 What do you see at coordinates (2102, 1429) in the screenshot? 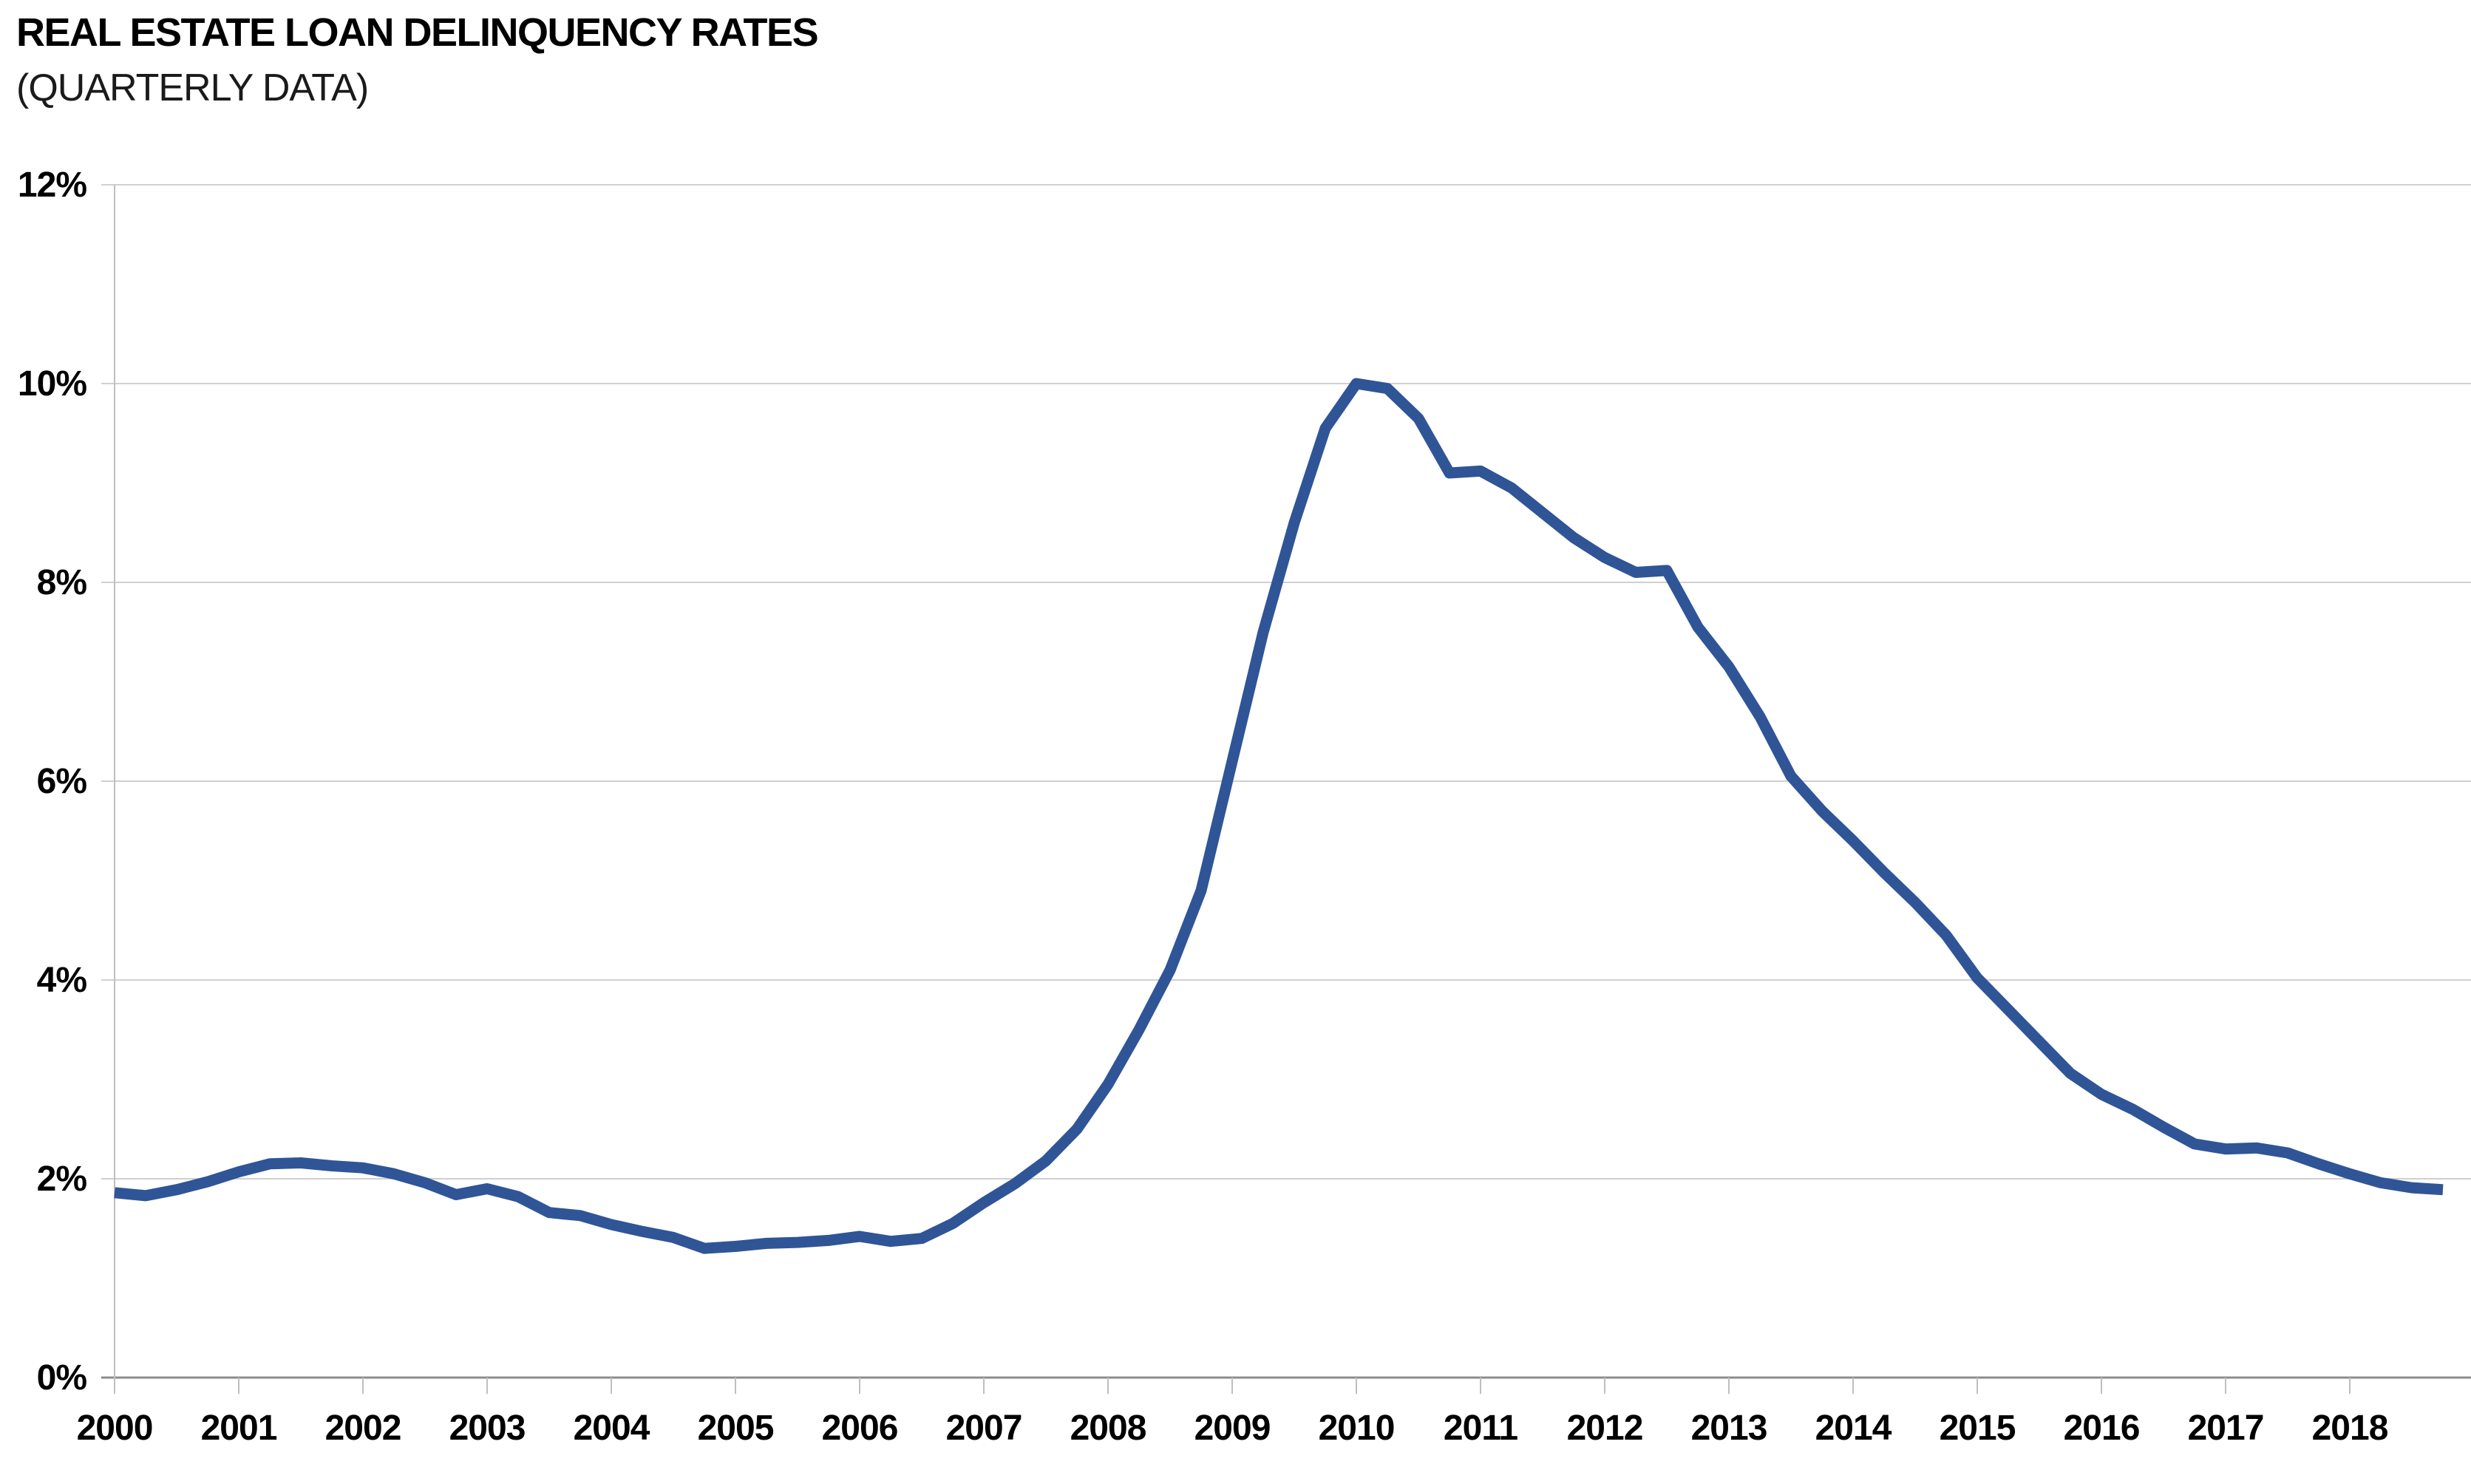
I see `x-axis-tick-label: 2016` at bounding box center [2102, 1429].